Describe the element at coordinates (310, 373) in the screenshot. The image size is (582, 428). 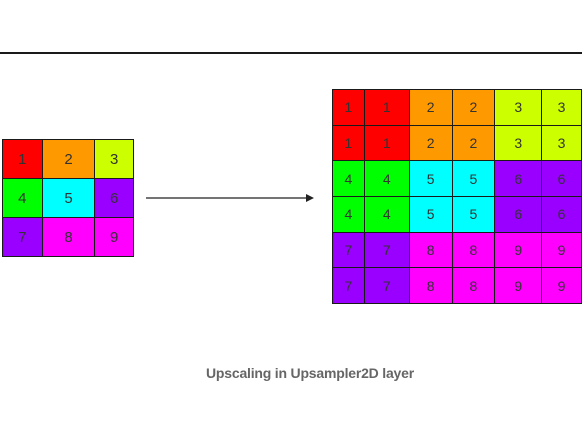
I see `figure-caption: Upscaling in Upsampler2D layer` at that location.